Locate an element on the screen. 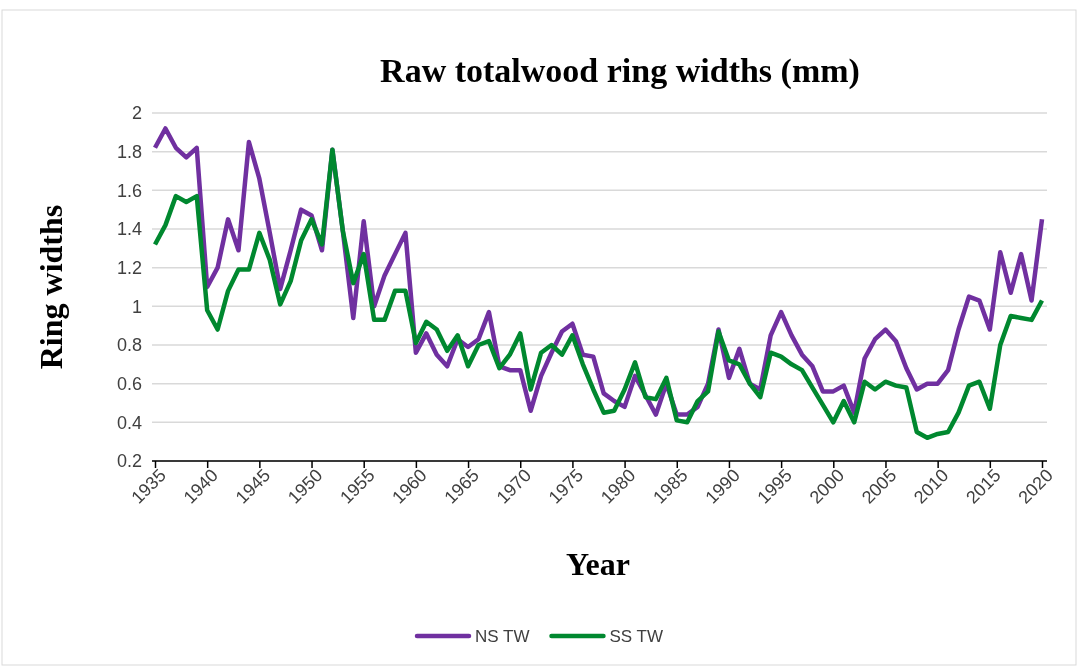 Image resolution: width=1079 pixels, height=669 pixels. legend-label: SS TW is located at coordinates (636, 636).